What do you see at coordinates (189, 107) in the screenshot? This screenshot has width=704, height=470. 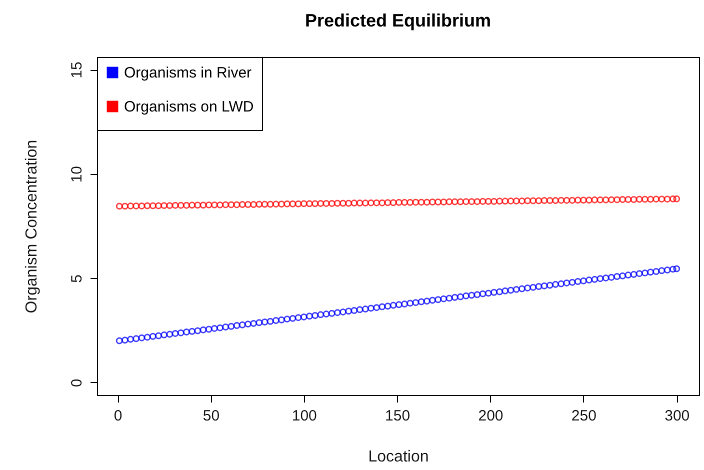 I see `legend-label: Organisms on LWD` at bounding box center [189, 107].